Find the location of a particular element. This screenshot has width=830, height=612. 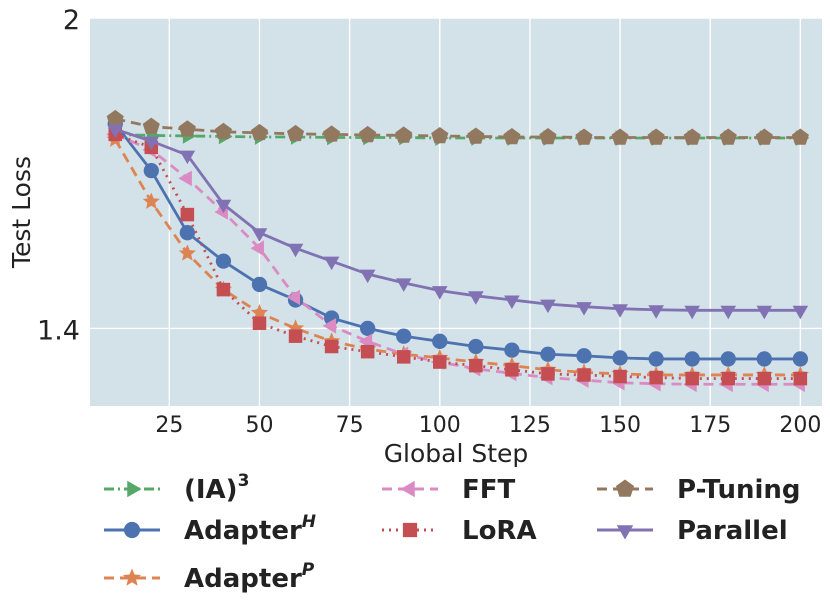

legend-item-ia-3: (IA)3 is located at coordinates (176, 488).